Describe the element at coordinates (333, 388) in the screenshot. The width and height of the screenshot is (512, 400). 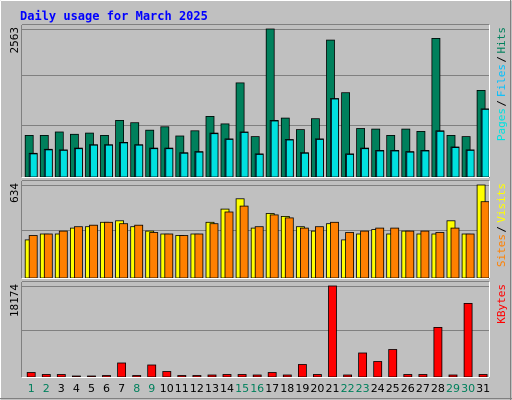
I see `day-label-21: 21` at that location.